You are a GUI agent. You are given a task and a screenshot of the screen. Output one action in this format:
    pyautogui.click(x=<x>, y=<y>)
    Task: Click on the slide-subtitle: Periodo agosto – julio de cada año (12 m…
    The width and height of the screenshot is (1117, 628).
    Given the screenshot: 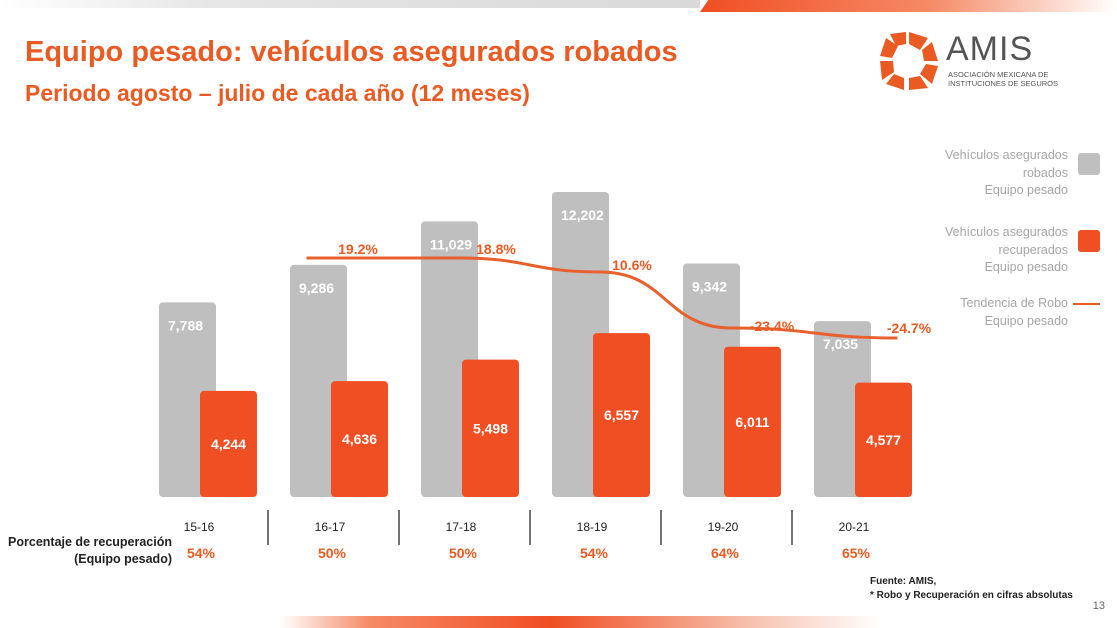 What is the action you would take?
    pyautogui.click(x=277, y=93)
    